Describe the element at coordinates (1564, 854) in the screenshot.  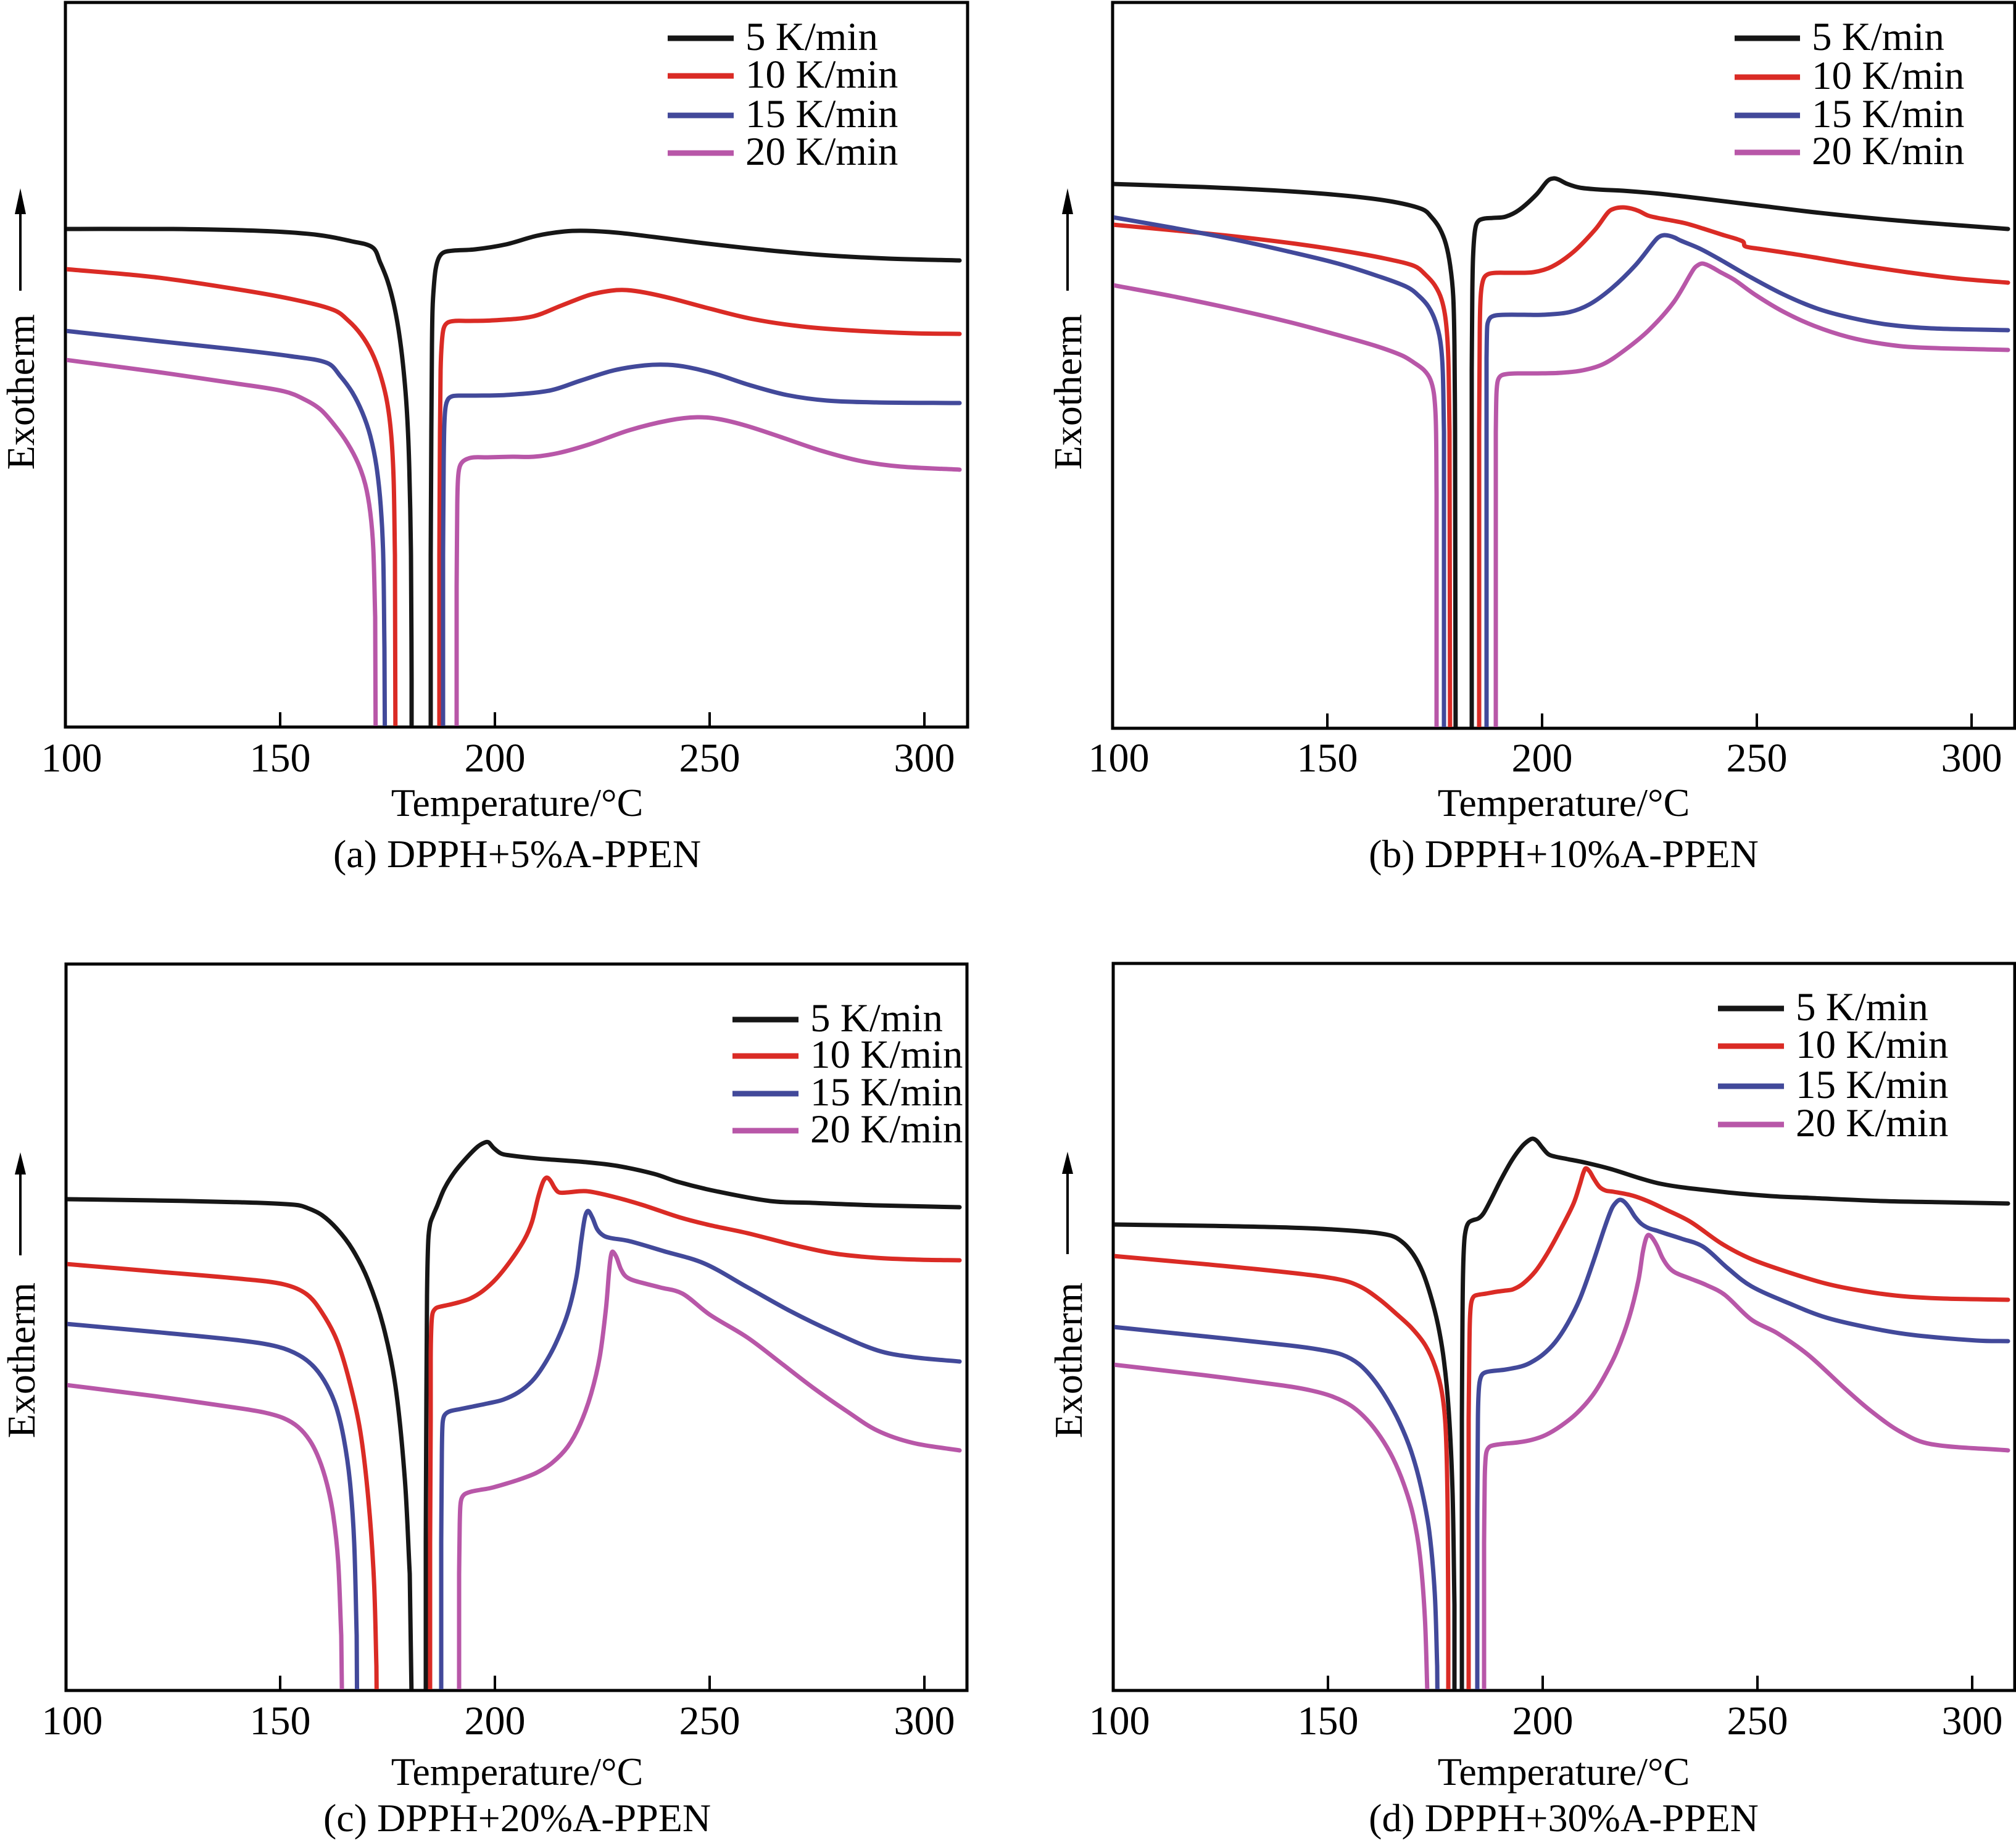
I see `svg-text: (b) DPPH+10%A-PPEN` at that location.